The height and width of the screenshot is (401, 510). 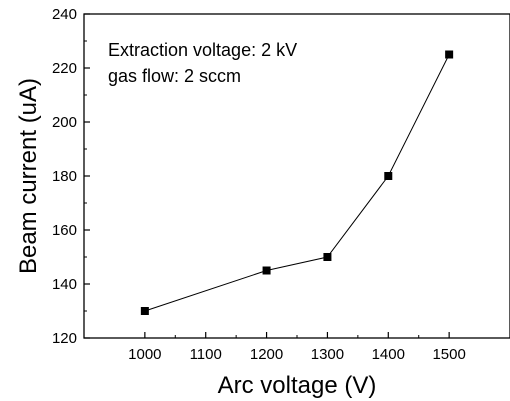 What do you see at coordinates (174, 76) in the screenshot?
I see `annotation-gas-flow: gas flow: 2 sccm` at bounding box center [174, 76].